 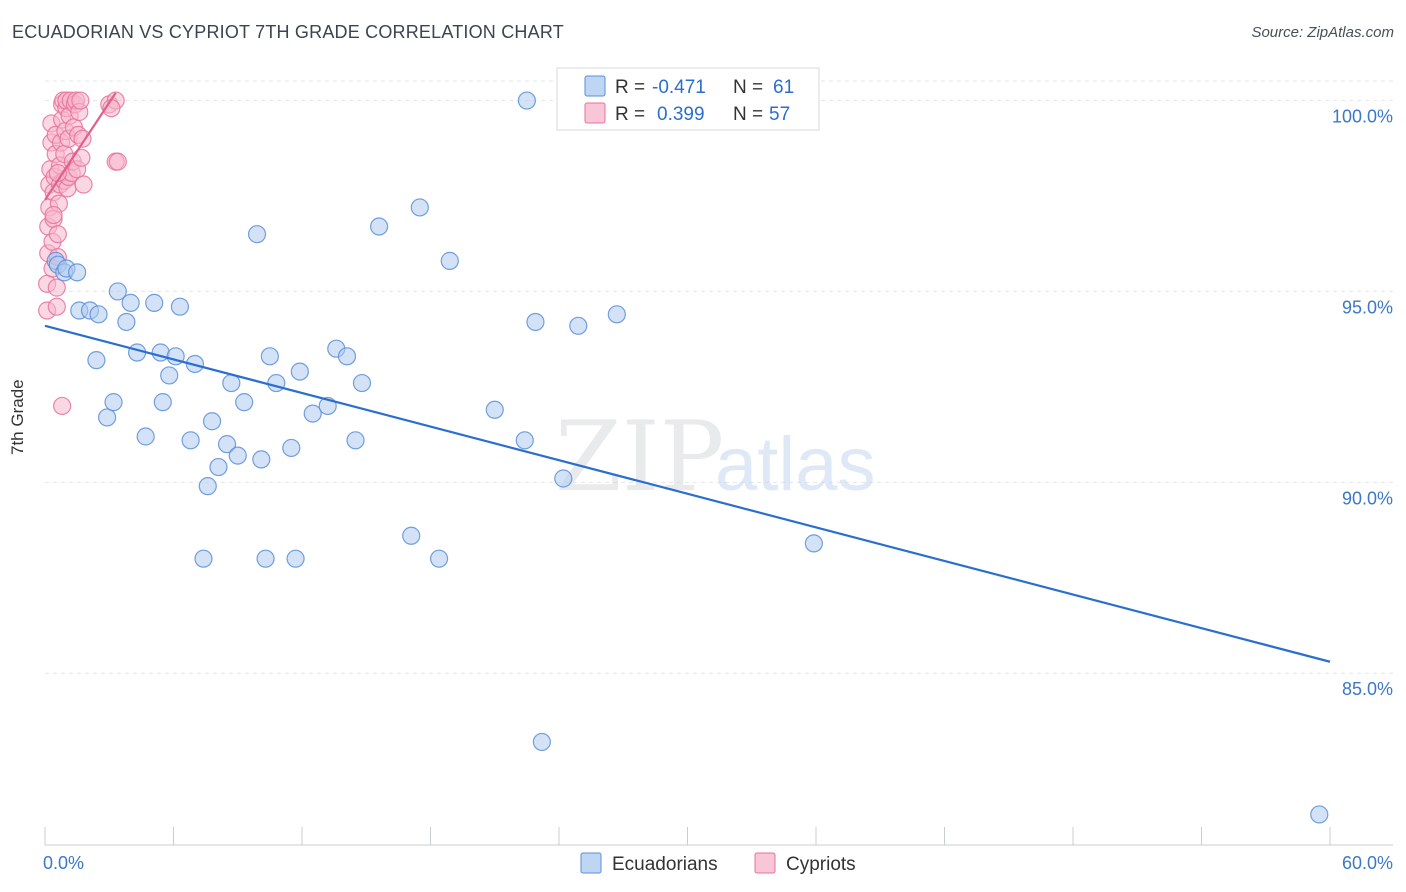 What do you see at coordinates (795, 464) in the screenshot?
I see `watermark-atlas: atlas` at bounding box center [795, 464].